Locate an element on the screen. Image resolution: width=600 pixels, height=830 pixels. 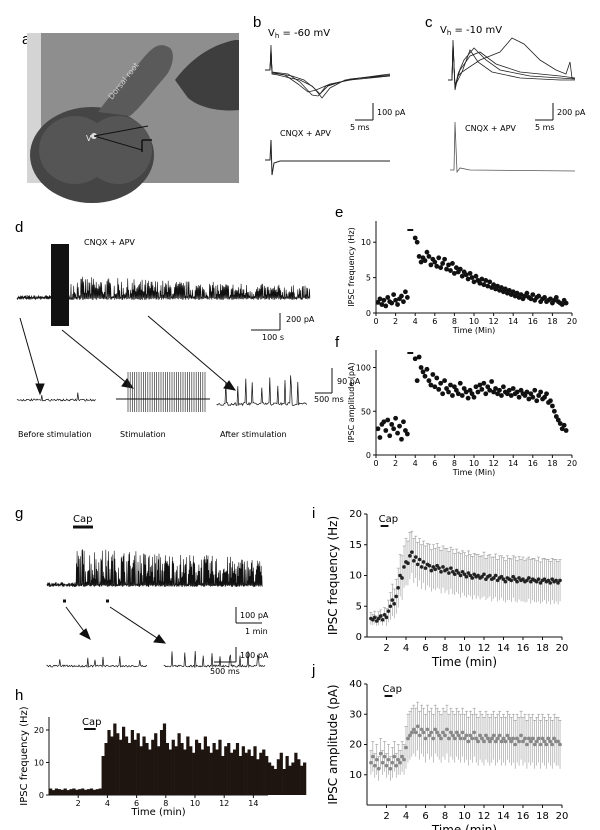
b-evoked-traces is located at coordinates (328, 71).